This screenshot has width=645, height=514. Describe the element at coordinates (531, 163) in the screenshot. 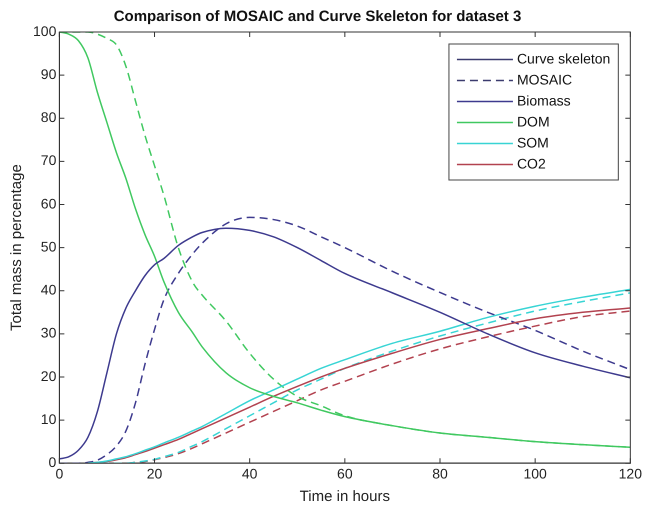

I see `legend-label: CO2` at that location.